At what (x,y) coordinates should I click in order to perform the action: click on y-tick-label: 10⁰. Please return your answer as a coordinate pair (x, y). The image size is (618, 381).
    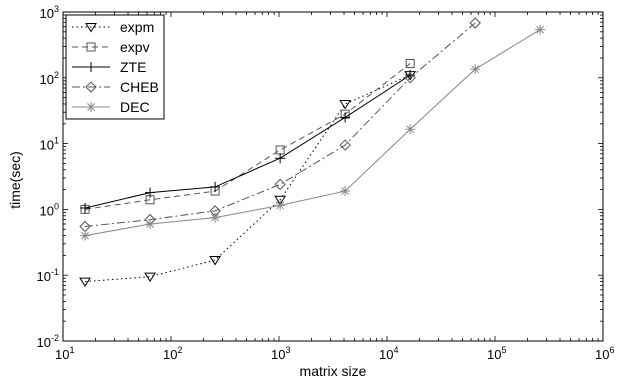
    Looking at the image, I should click on (49, 209).